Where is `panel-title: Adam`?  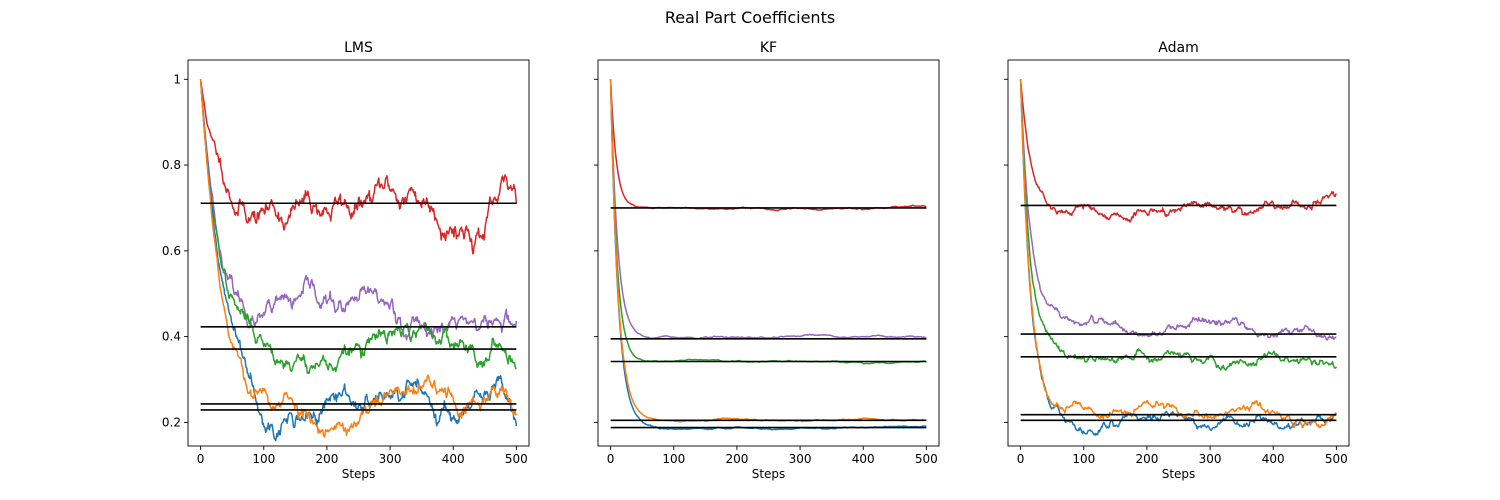 panel-title: Adam is located at coordinates (1178, 48).